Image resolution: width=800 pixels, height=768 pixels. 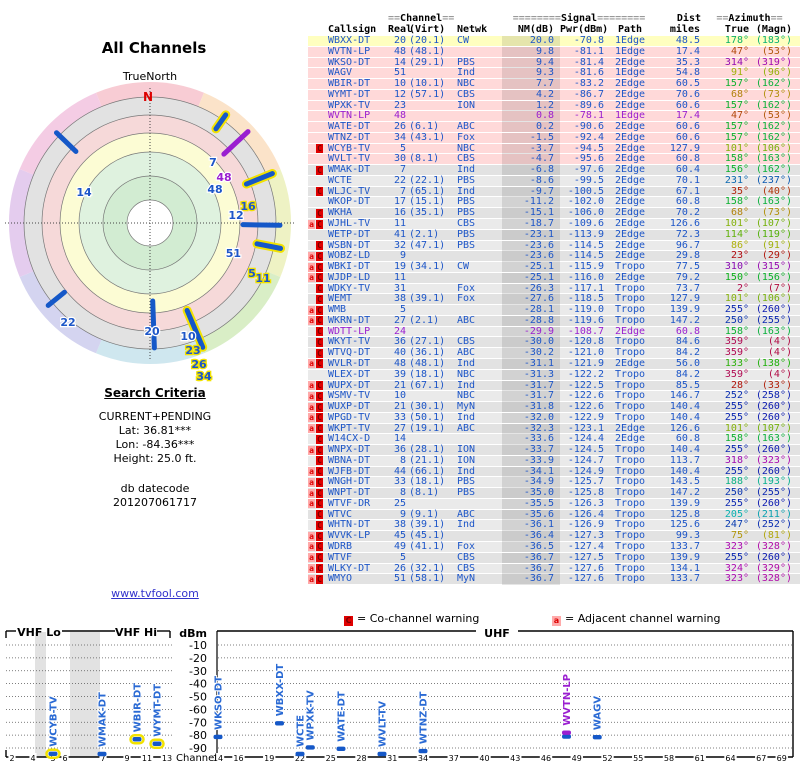 I want to click on compass-n-label: N, so click(x=148, y=97).